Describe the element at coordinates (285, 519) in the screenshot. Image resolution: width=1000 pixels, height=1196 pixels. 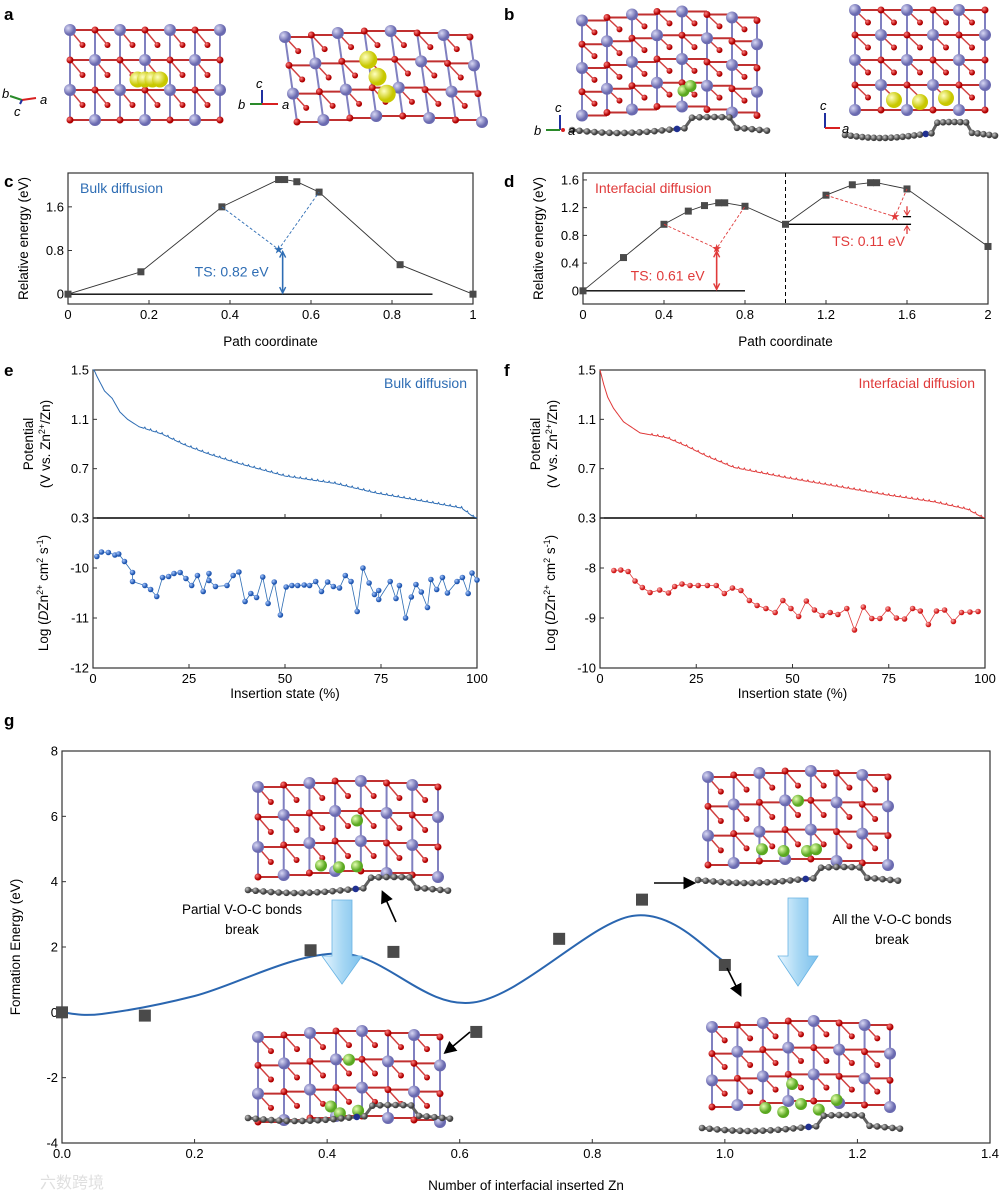
I see `plot-frame` at that location.